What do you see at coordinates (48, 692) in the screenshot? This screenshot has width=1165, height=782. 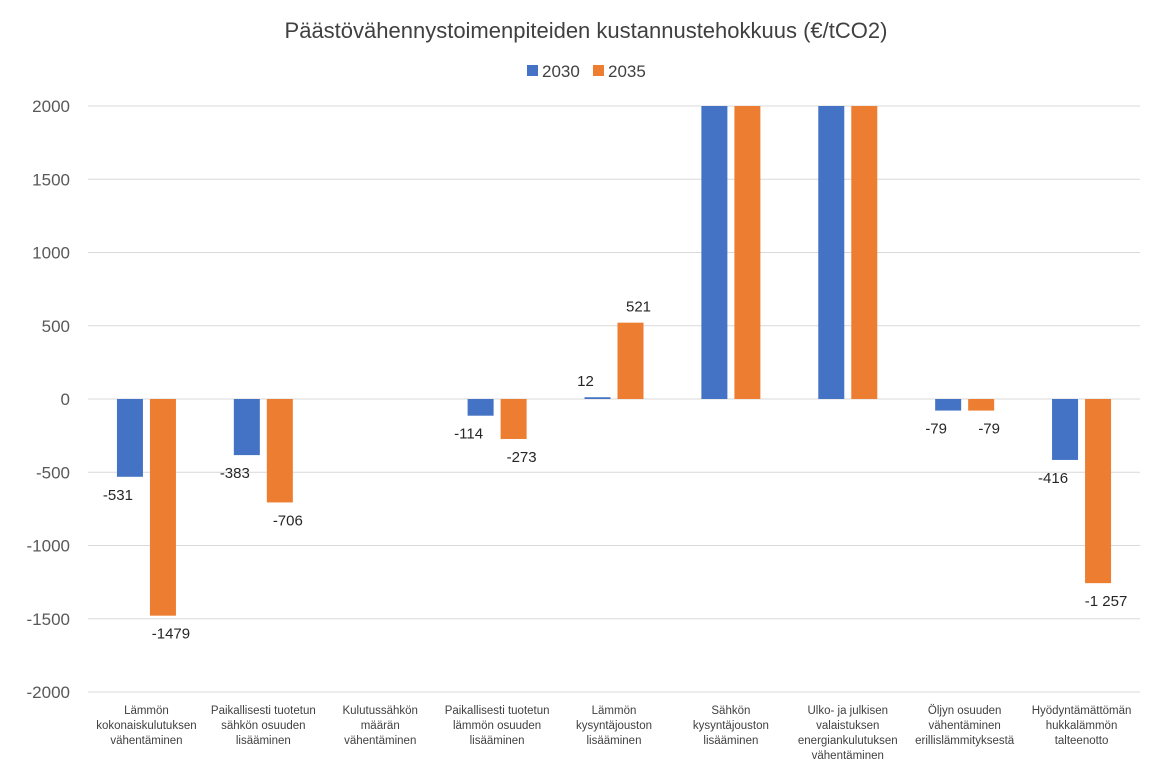 I see `y-tick-label: -2000` at bounding box center [48, 692].